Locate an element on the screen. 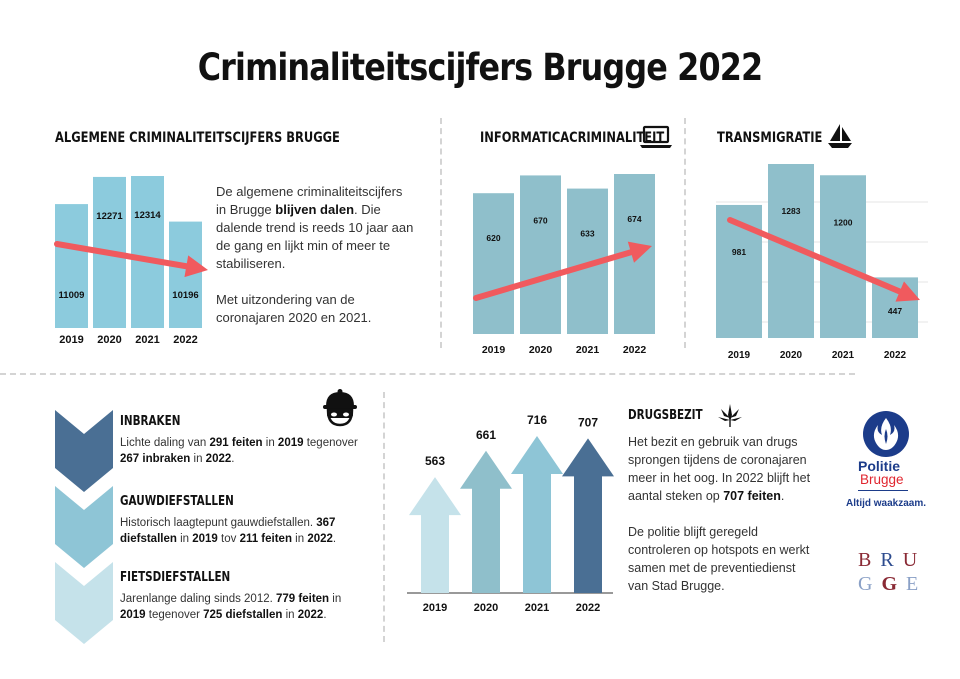  brugge-logo-row1: BRU is located at coordinates (892, 560).